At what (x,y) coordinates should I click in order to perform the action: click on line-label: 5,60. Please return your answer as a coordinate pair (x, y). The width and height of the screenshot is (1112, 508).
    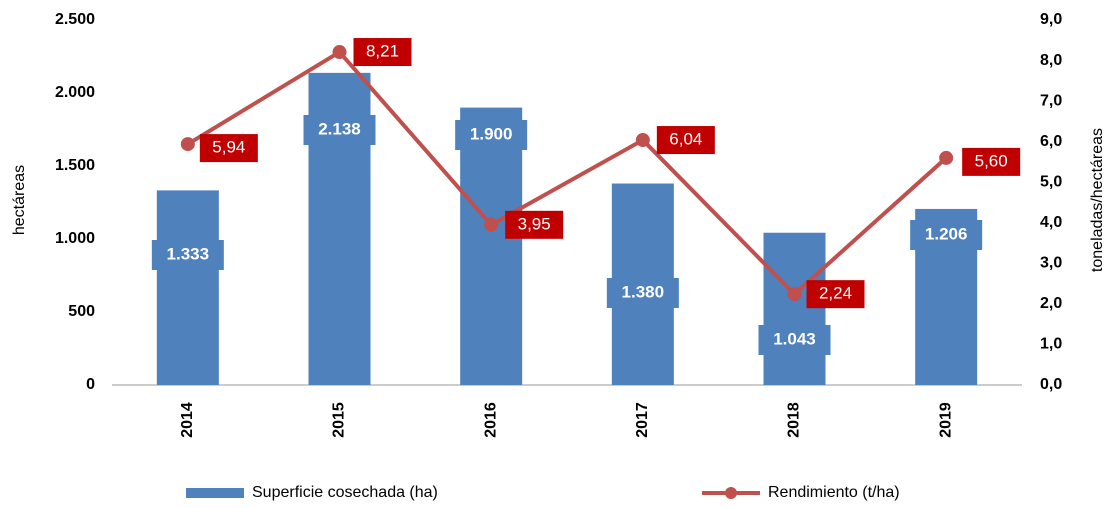
    Looking at the image, I should click on (991, 160).